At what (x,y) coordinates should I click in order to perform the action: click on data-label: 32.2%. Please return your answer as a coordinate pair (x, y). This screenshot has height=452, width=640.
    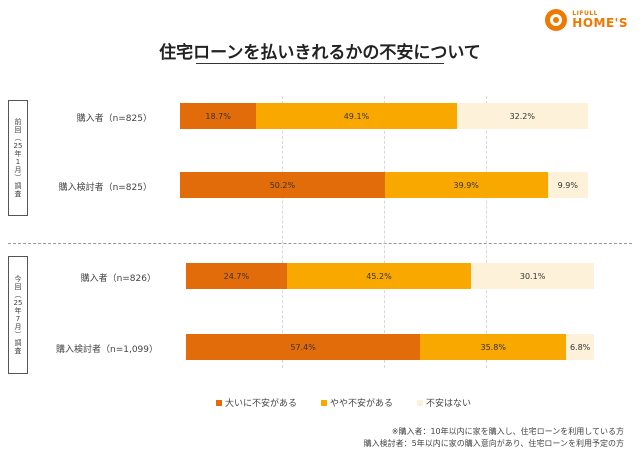
    Looking at the image, I should click on (522, 116).